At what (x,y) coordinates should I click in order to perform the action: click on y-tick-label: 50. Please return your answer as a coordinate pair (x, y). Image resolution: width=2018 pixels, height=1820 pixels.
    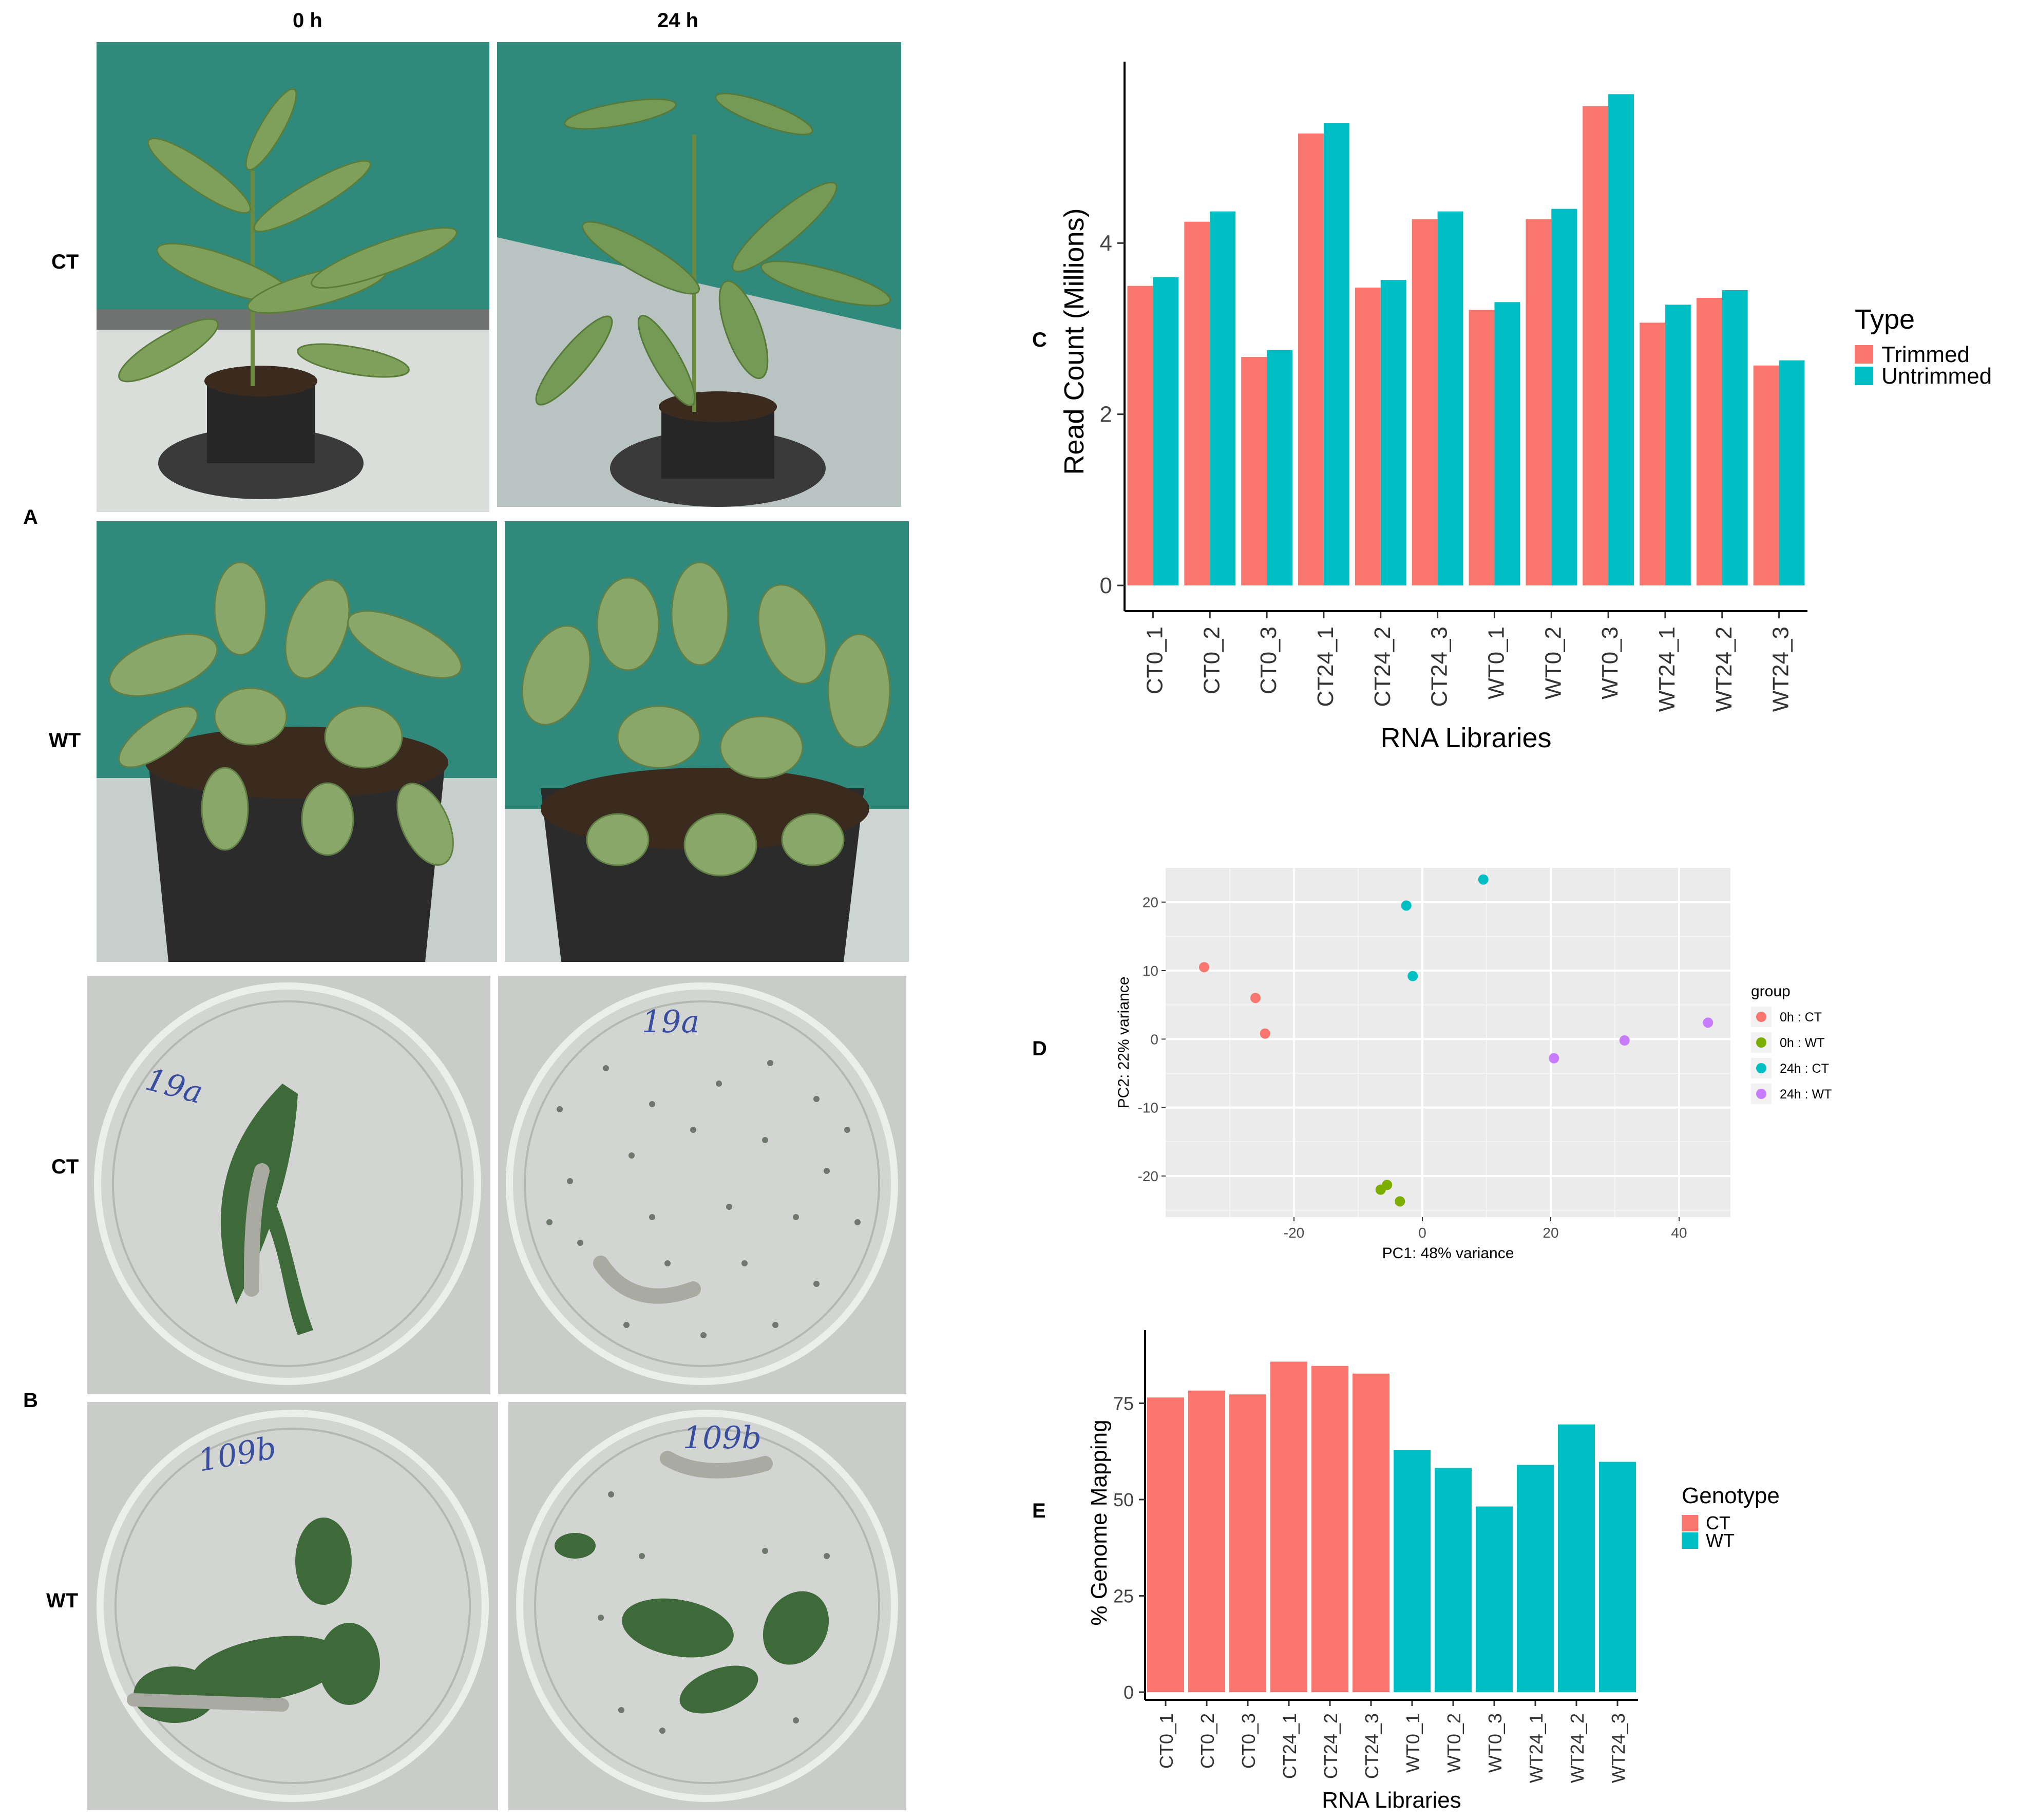
    Looking at the image, I should click on (1123, 1499).